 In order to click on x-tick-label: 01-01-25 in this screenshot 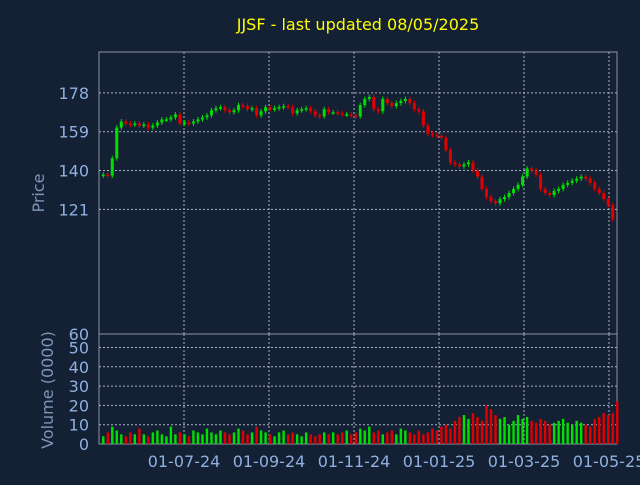, I will do `click(439, 461)`.